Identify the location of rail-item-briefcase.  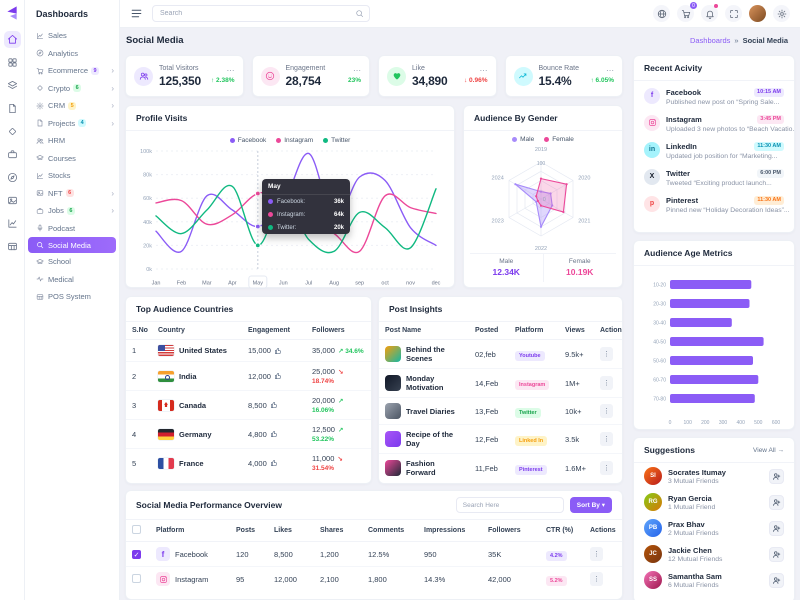
(12, 154).